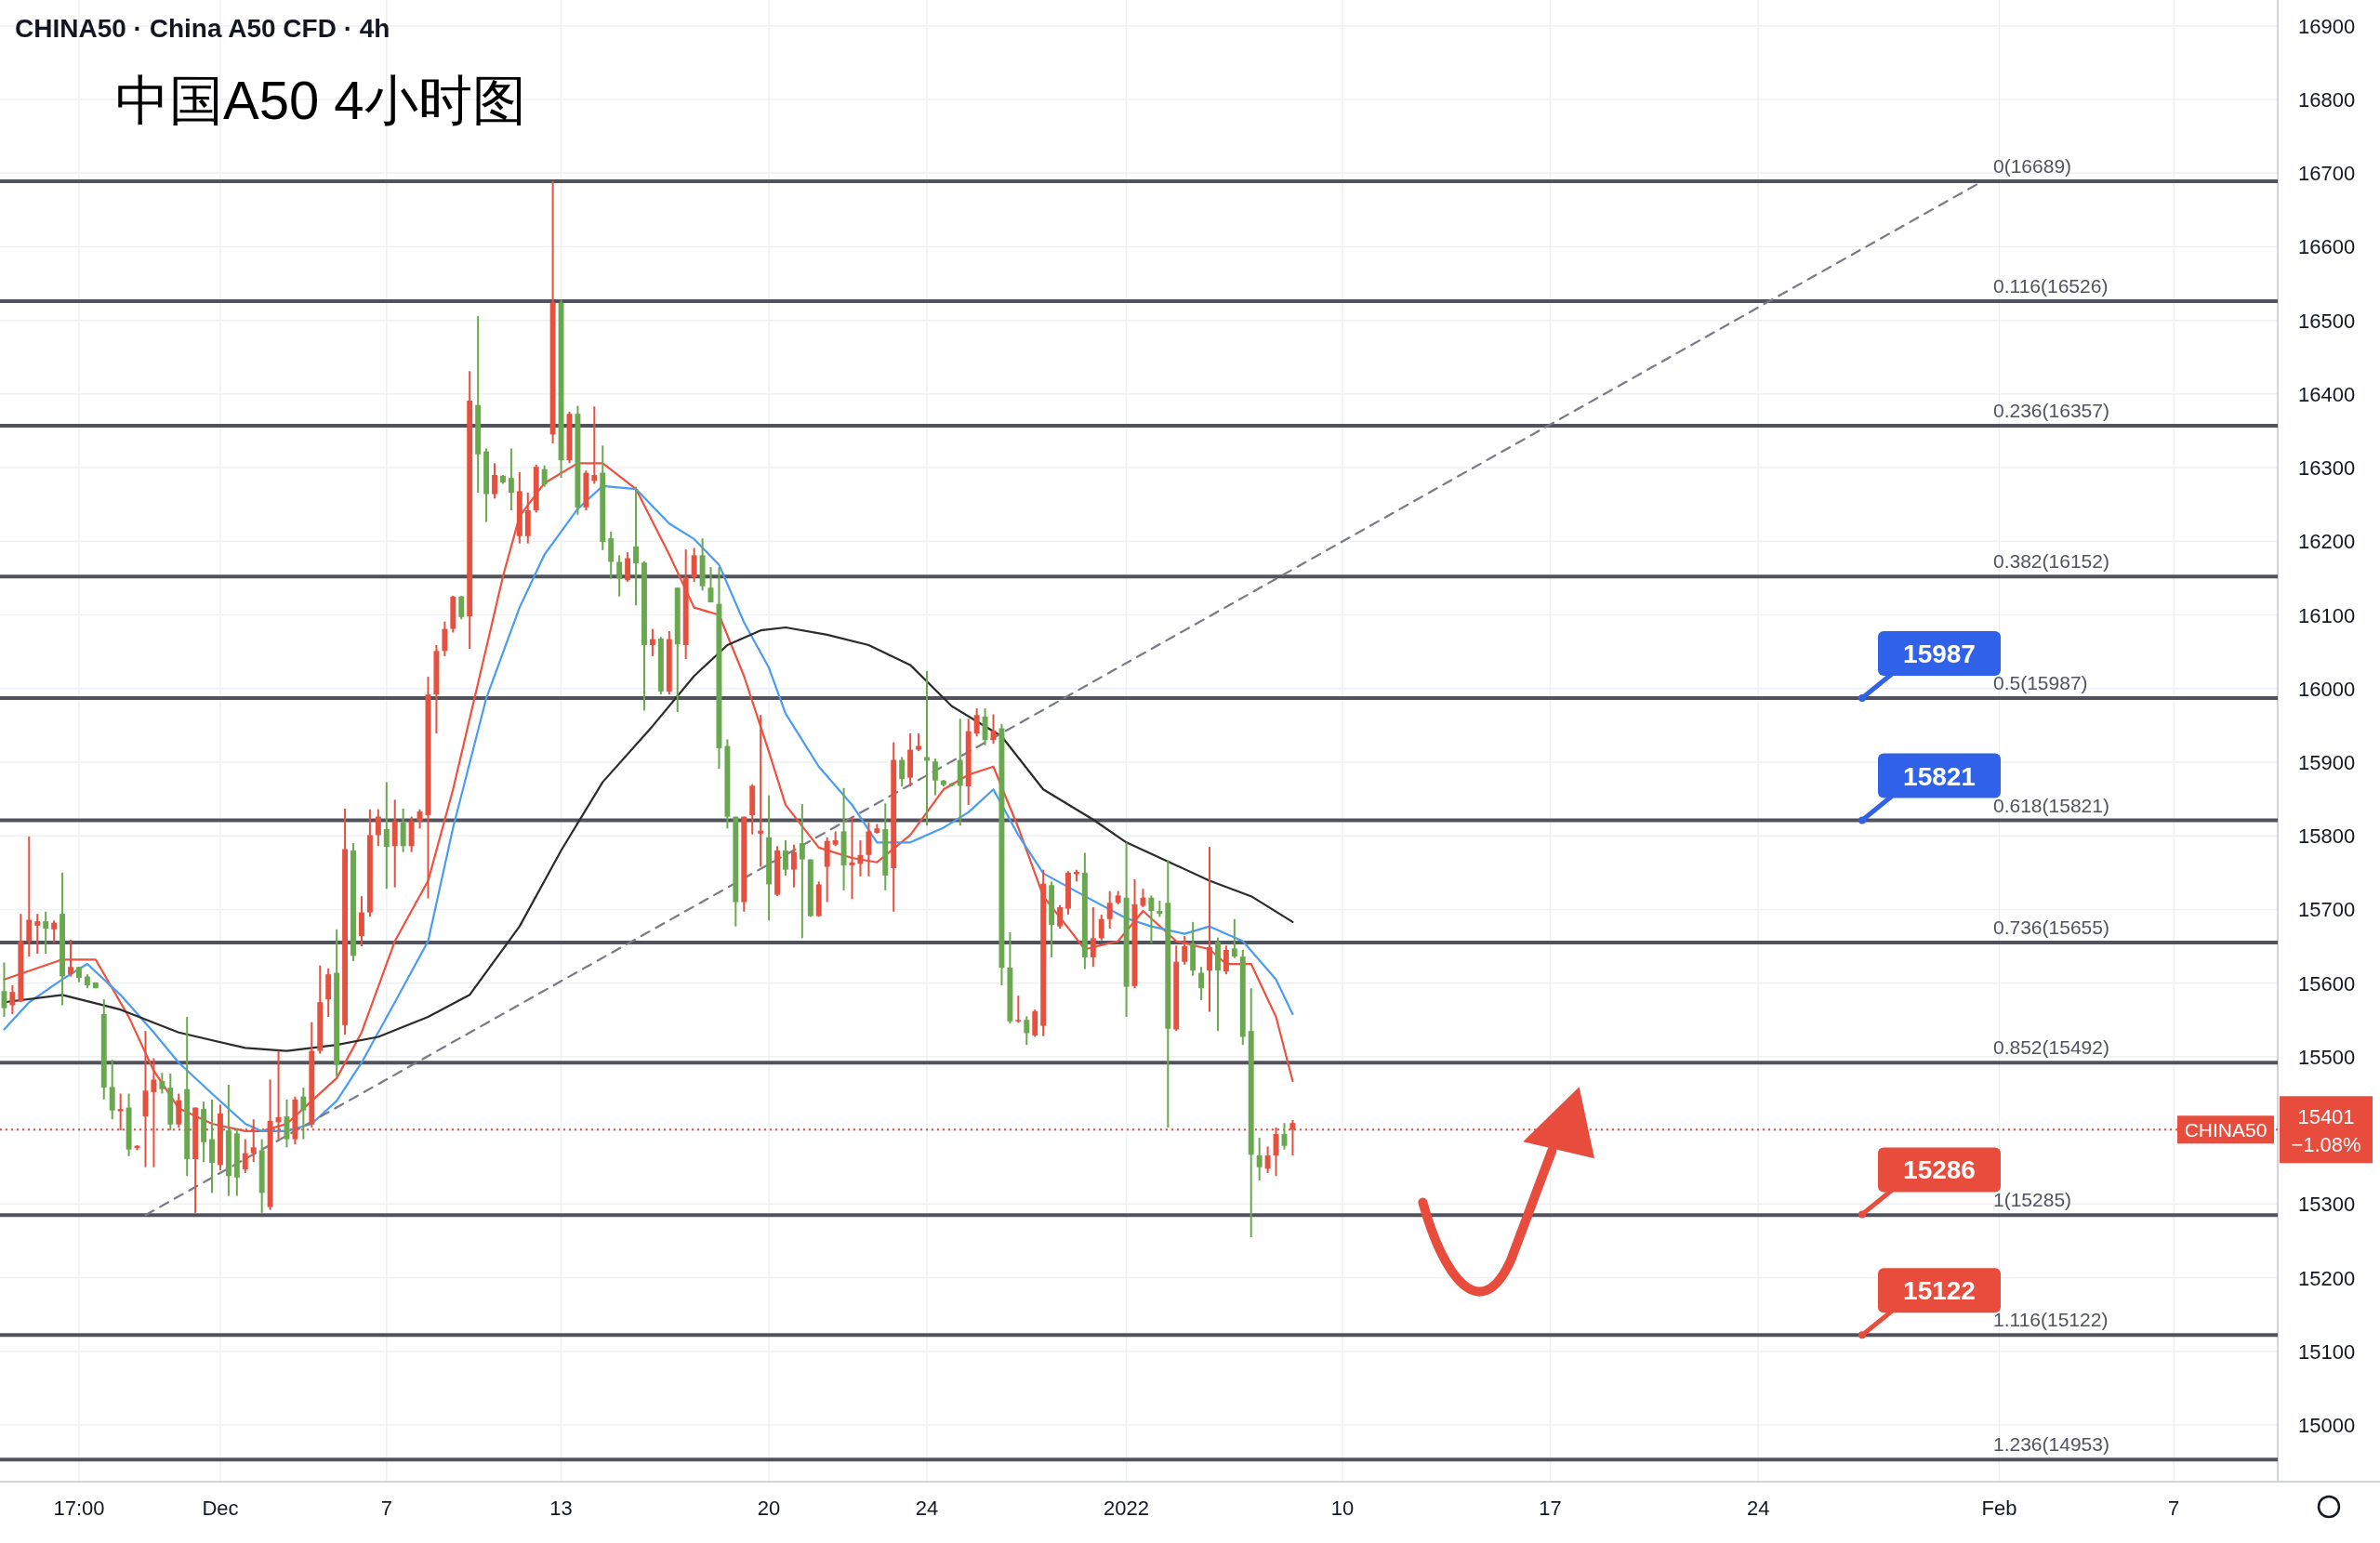 This screenshot has width=2380, height=1543. I want to click on x-tick-label: Dec, so click(220, 1508).